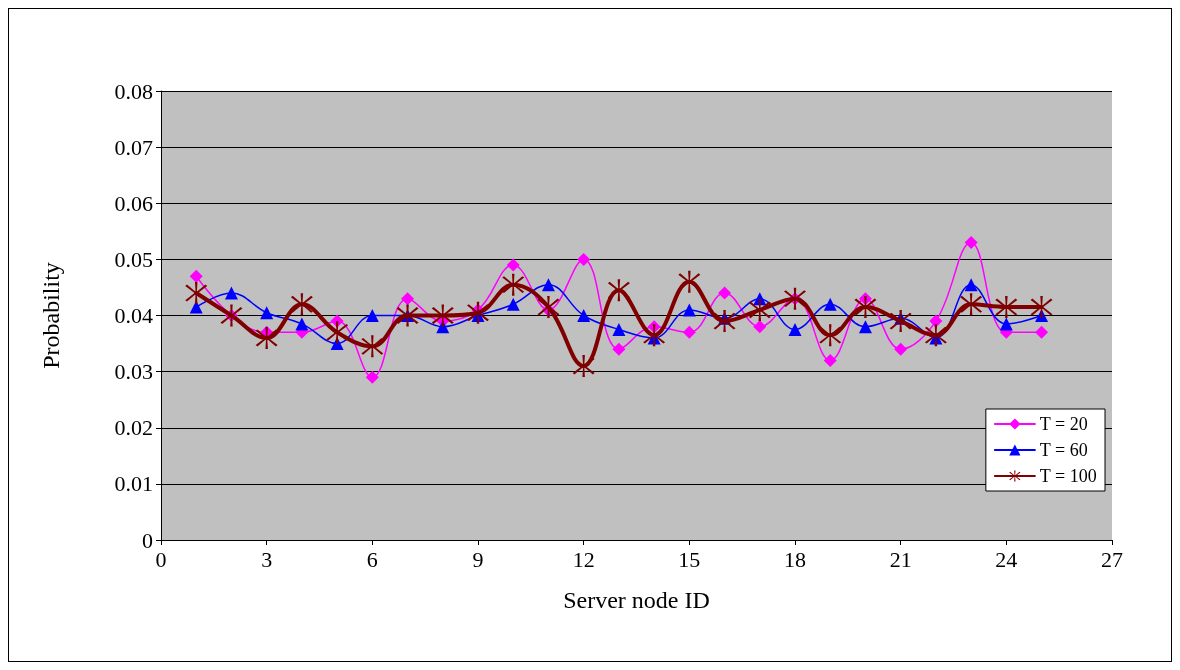  I want to click on x-axis-title: Server node ID, so click(636, 600).